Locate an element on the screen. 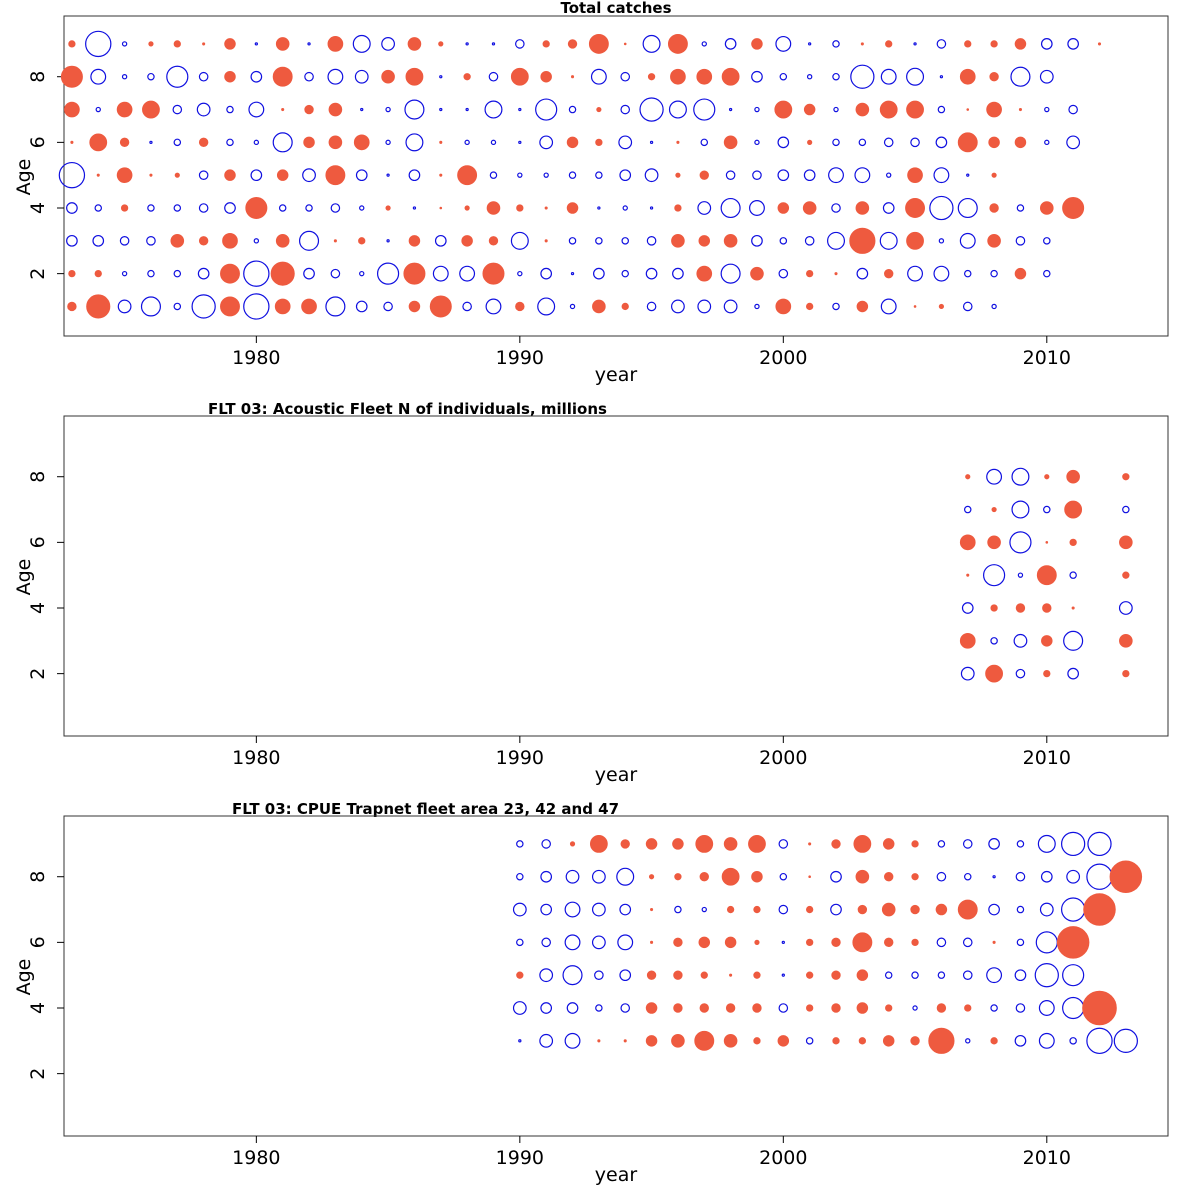 The width and height of the screenshot is (1200, 1200). y-tick-label: 2 is located at coordinates (38, 274).